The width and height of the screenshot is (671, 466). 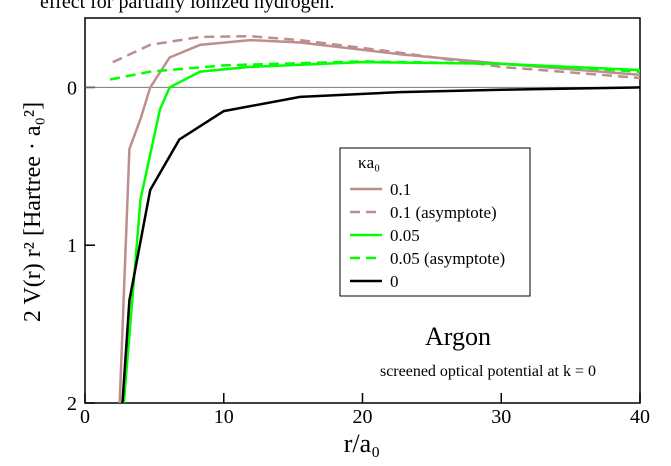 I want to click on legend-box, so click(x=435, y=222).